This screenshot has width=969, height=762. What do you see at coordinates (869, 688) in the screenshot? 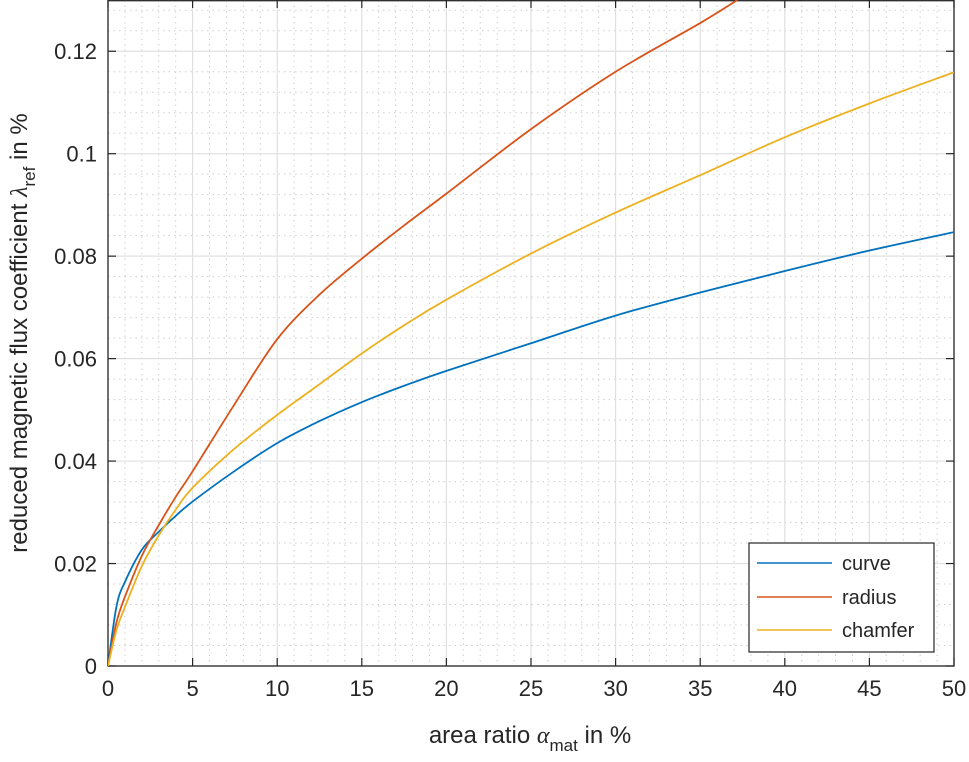
I see `x-tick-label: 45` at bounding box center [869, 688].